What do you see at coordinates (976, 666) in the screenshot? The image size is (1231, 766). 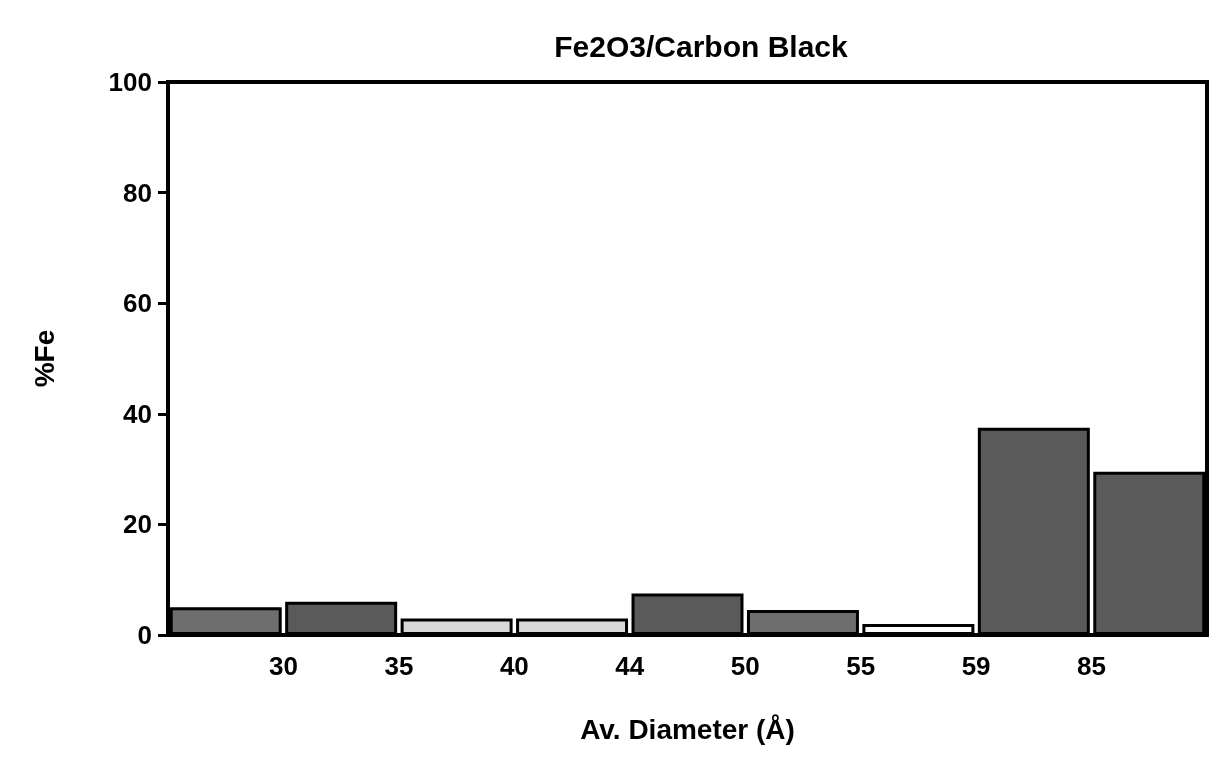 I see `text: 59` at bounding box center [976, 666].